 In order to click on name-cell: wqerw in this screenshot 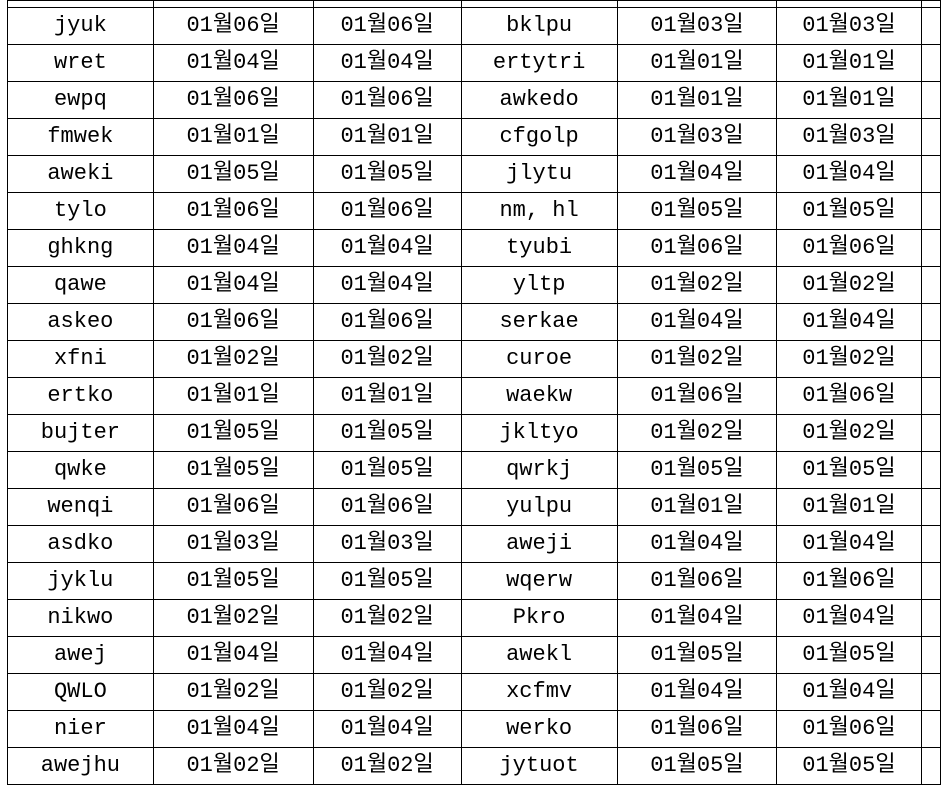, I will do `click(539, 581)`.